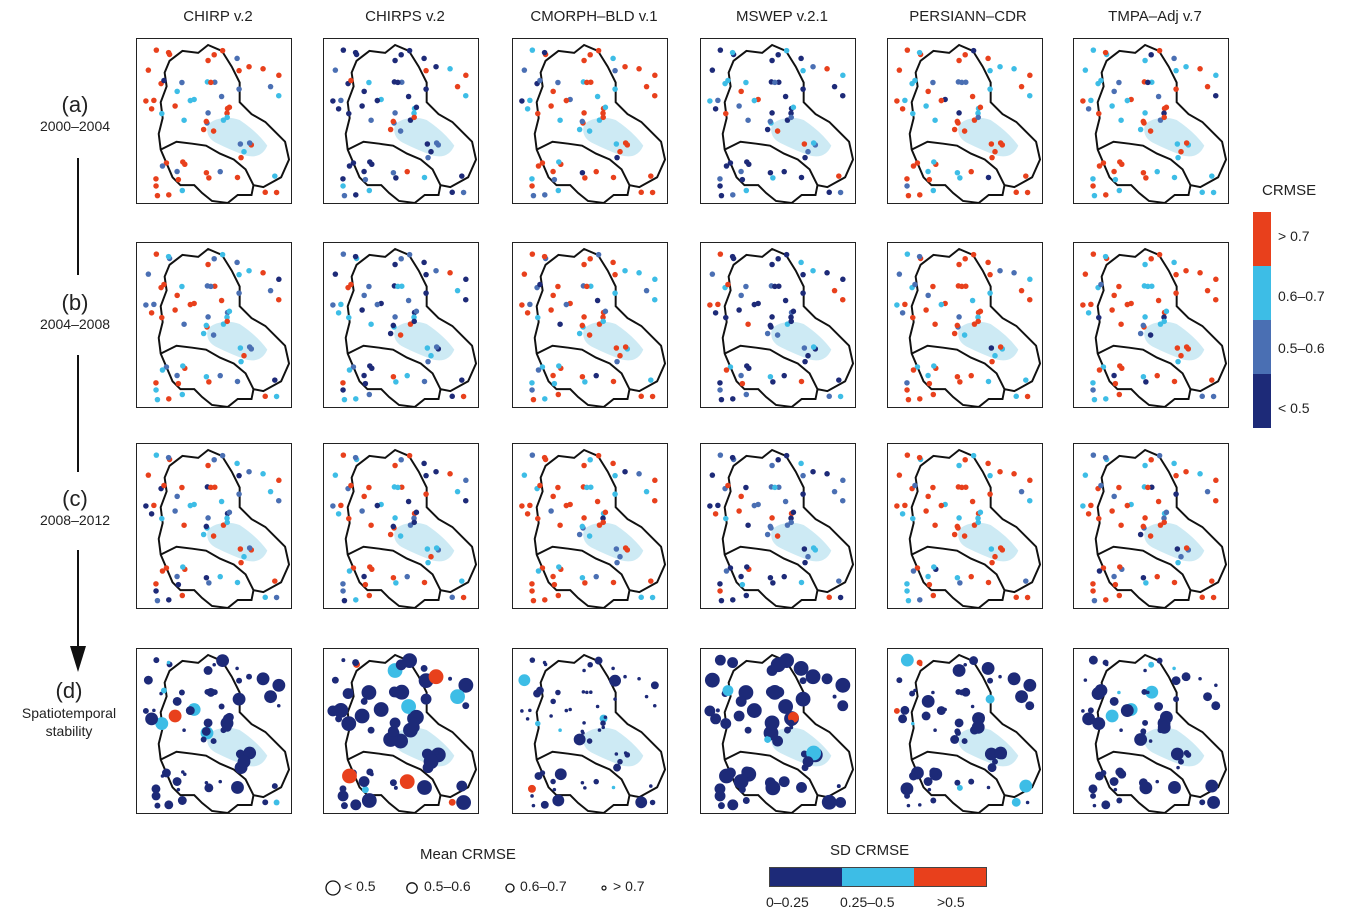 This screenshot has height=914, width=1348. What do you see at coordinates (75, 498) in the screenshot?
I see `row-letter-c: (c)` at bounding box center [75, 498].